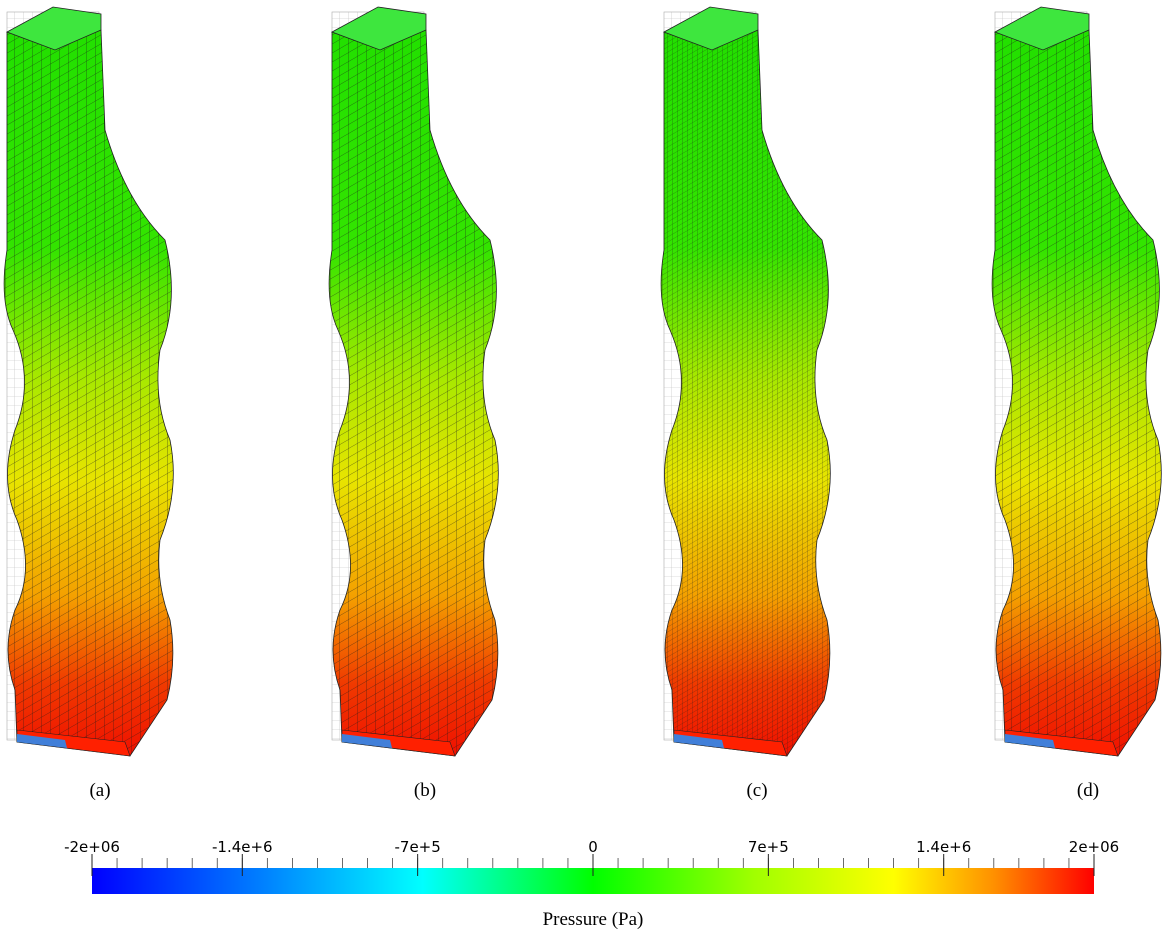  What do you see at coordinates (242, 847) in the screenshot?
I see `colorbar-tick-label: -1.4e+6` at bounding box center [242, 847].